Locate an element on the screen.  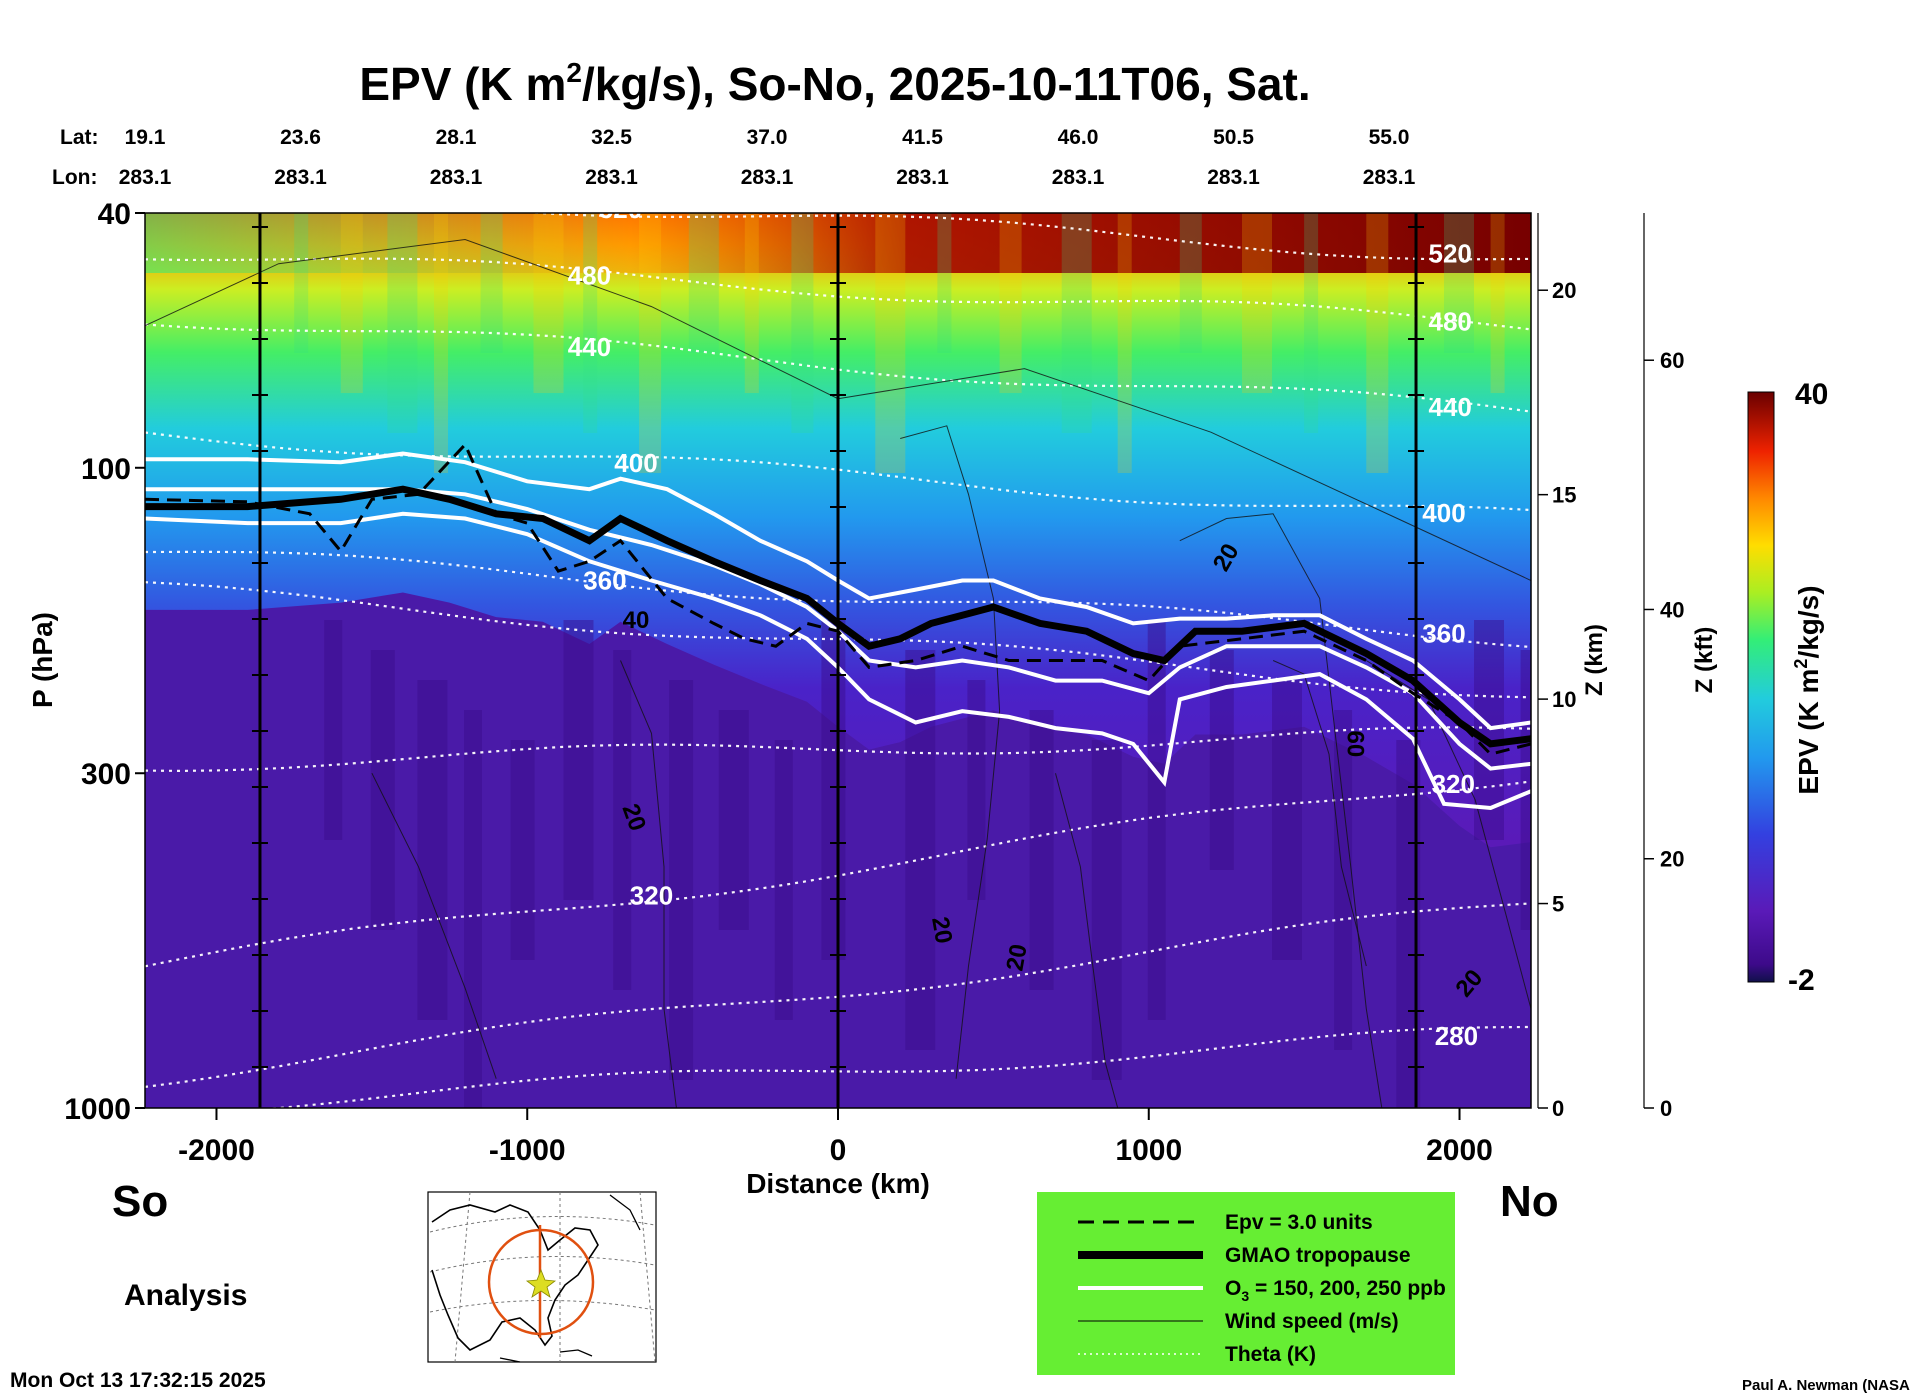
y-tick-label: 300 is located at coordinates (106, 774).